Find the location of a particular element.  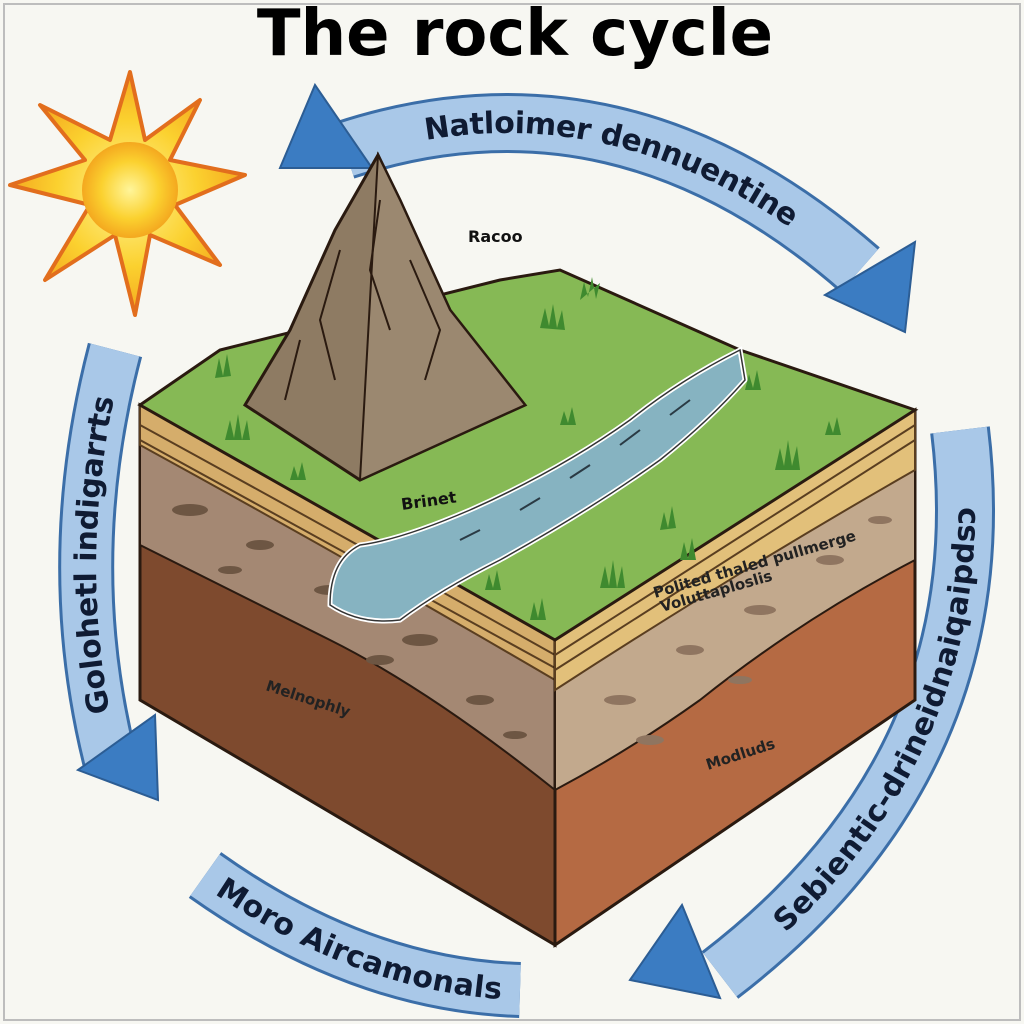

mountain-label: Racoo is located at coordinates (495, 236).